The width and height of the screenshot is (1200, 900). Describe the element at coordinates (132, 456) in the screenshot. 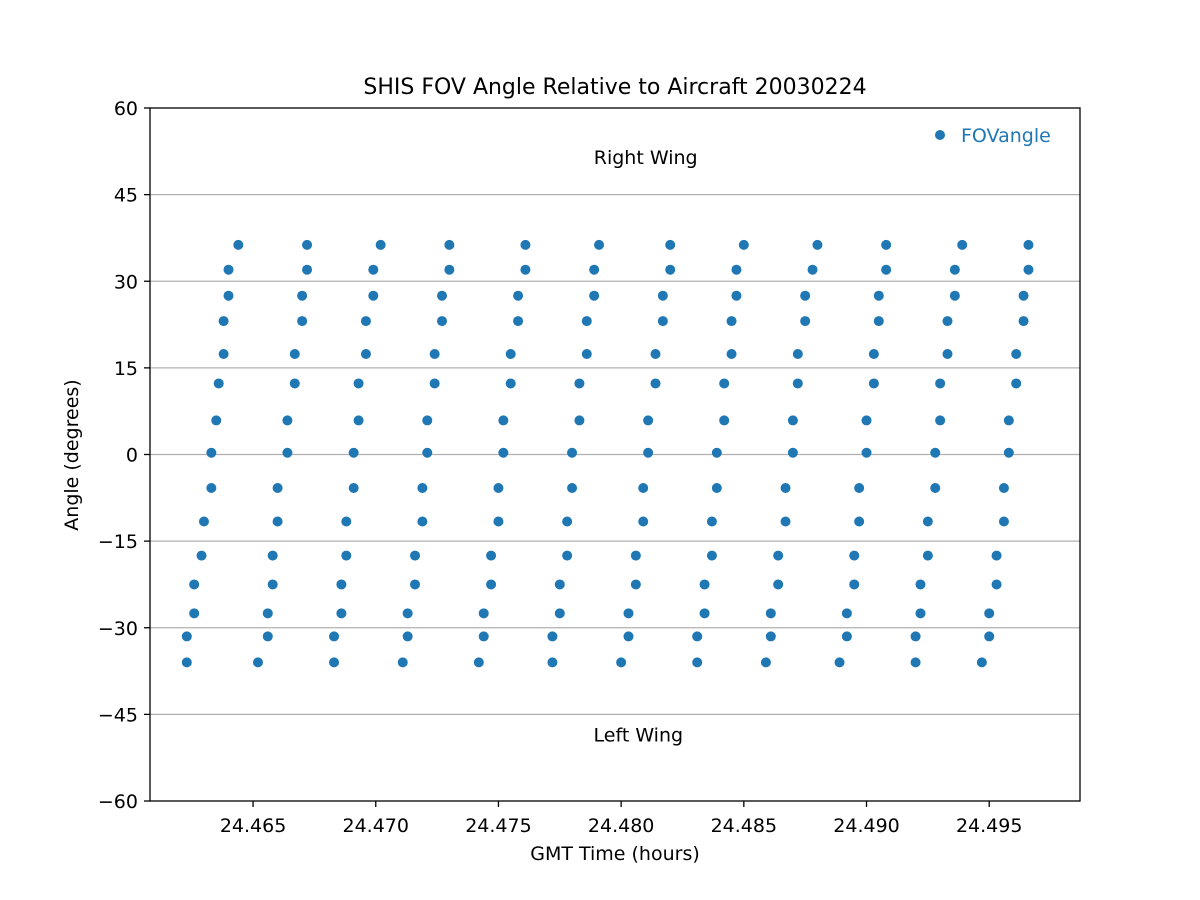

I see `y-tick-label: 0` at that location.